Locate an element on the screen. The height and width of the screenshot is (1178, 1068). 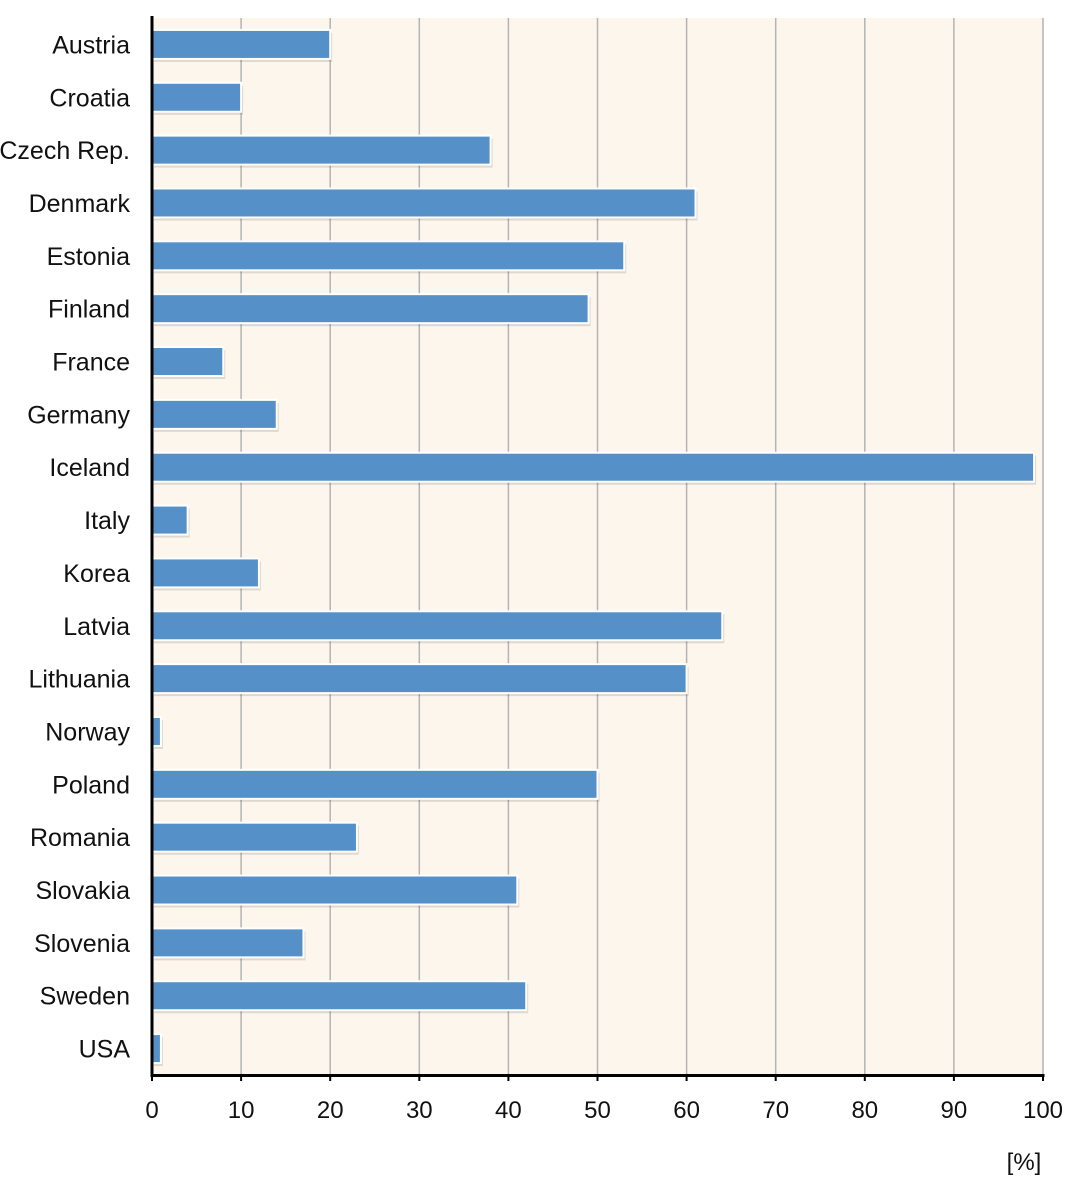
y-category-label: Slovakia is located at coordinates (83, 891).